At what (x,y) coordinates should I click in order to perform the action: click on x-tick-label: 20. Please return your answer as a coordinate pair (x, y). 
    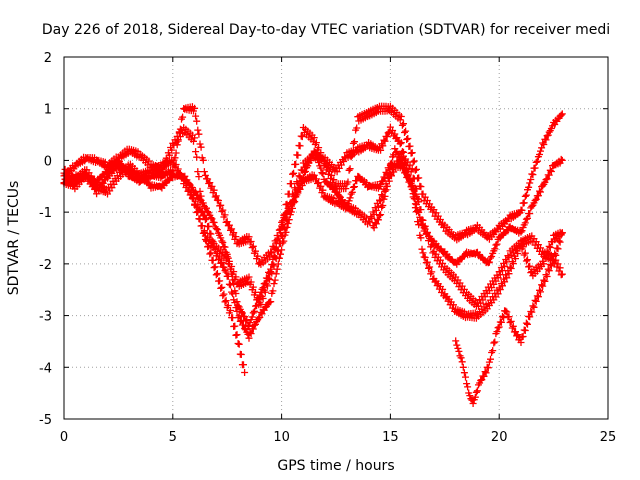
    Looking at the image, I should click on (499, 437).